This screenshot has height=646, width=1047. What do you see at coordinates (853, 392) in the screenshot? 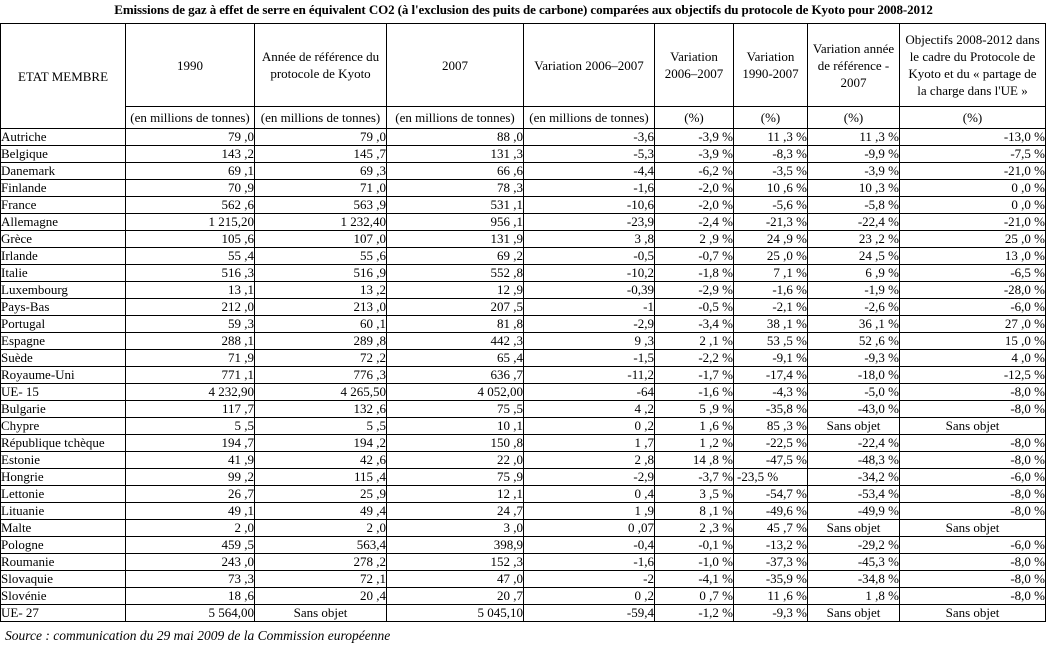
I see `value-cell: -5,0 %` at bounding box center [853, 392].